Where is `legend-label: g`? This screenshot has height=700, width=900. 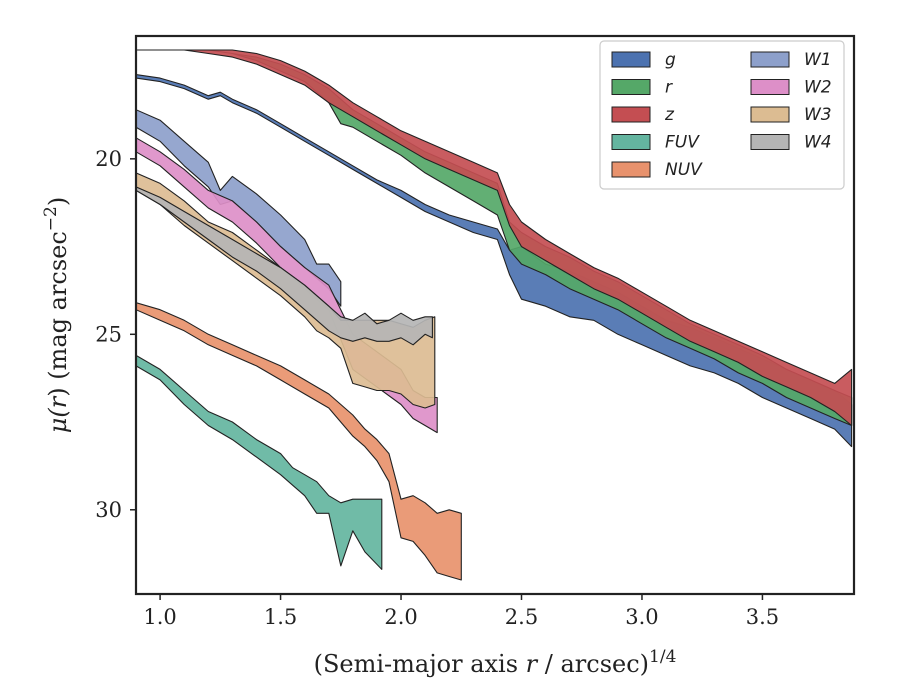
legend-label: g is located at coordinates (670, 60).